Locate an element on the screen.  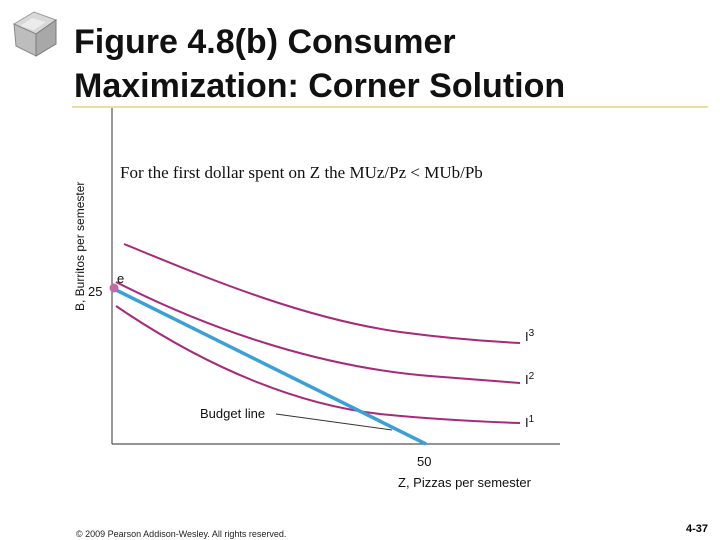
indifference-curve-i1 is located at coordinates (318, 364).